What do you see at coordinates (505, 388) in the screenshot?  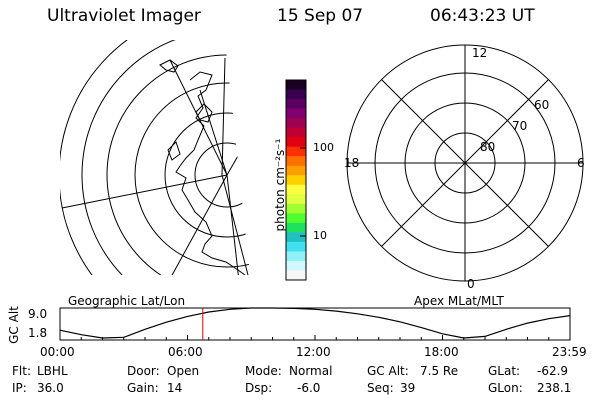 I see `glon-label: GLon:` at bounding box center [505, 388].